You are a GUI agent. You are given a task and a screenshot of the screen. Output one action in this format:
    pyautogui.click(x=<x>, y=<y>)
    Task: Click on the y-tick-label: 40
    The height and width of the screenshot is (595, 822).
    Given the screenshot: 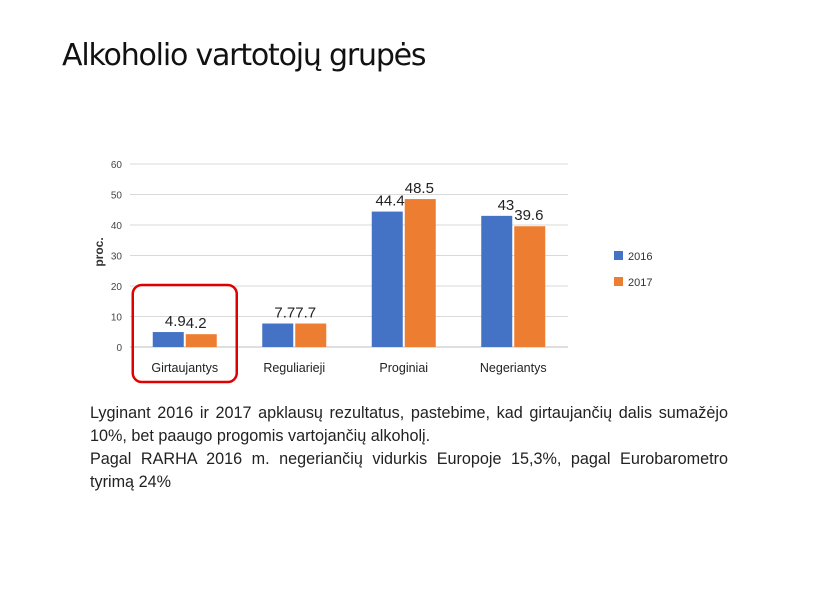 What is the action you would take?
    pyautogui.click(x=117, y=226)
    